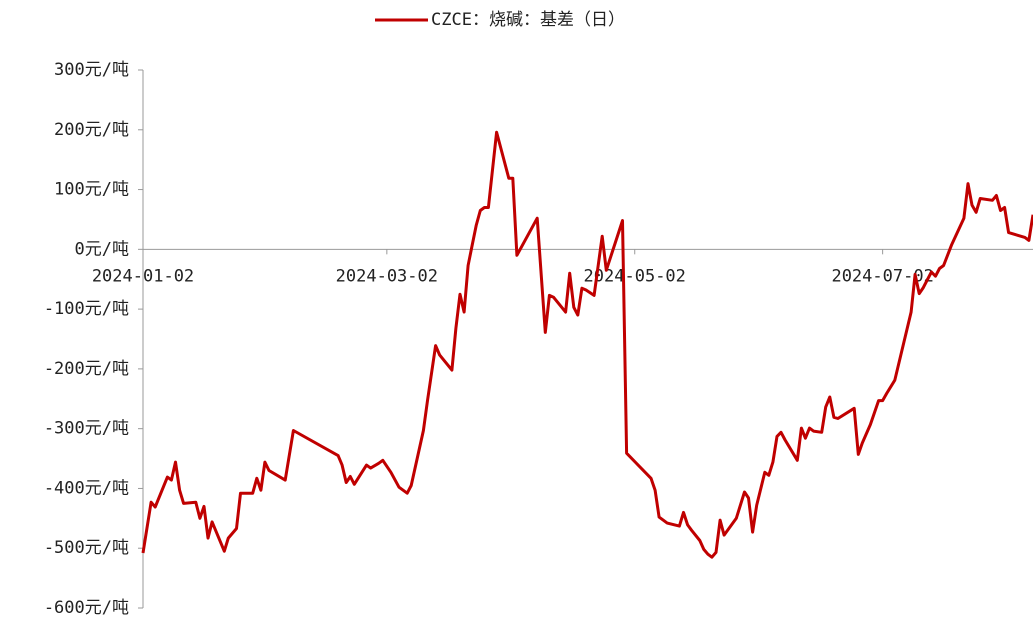 The width and height of the screenshot is (1033, 619). What do you see at coordinates (86, 488) in the screenshot?
I see `y-tick-label: -400元/吨` at bounding box center [86, 488].